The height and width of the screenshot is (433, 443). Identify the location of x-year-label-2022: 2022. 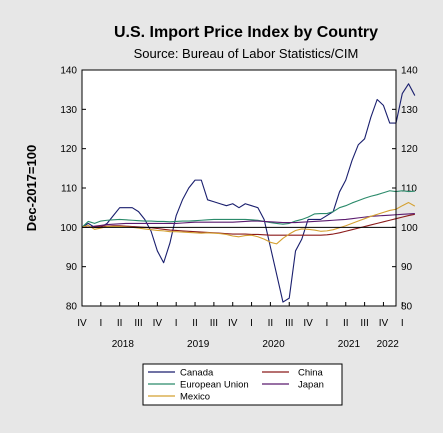
(388, 344).